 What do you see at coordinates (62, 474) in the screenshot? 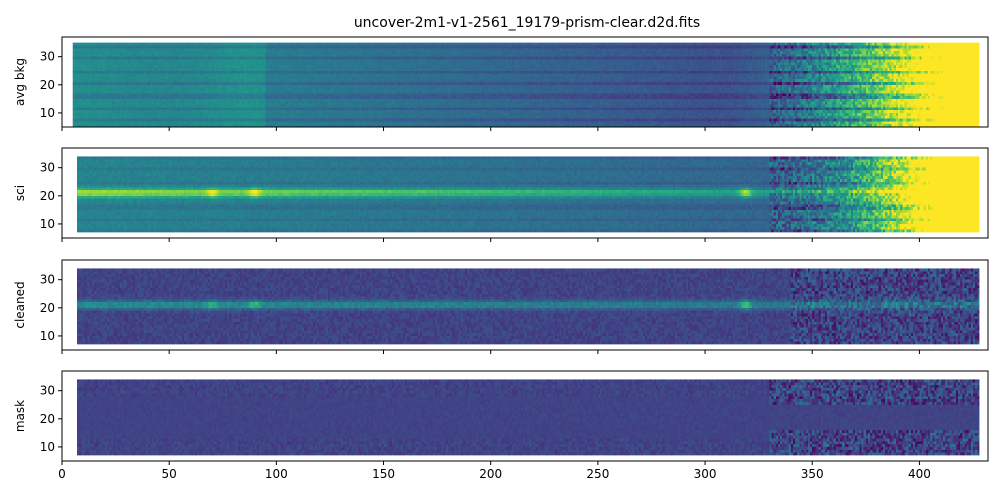
I see `x-tick-label: 0` at bounding box center [62, 474].